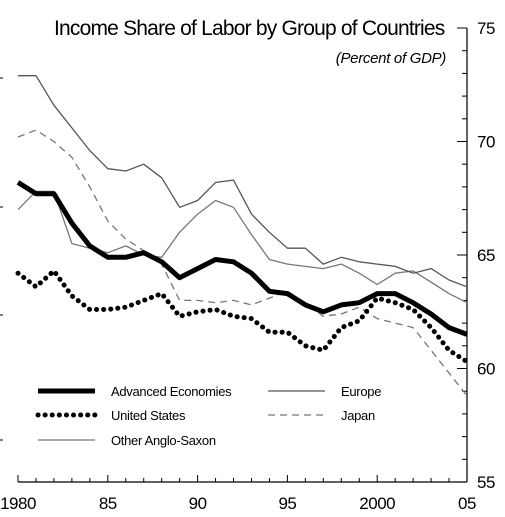  I want to click on legend-label-united-states: United States, so click(148, 415).